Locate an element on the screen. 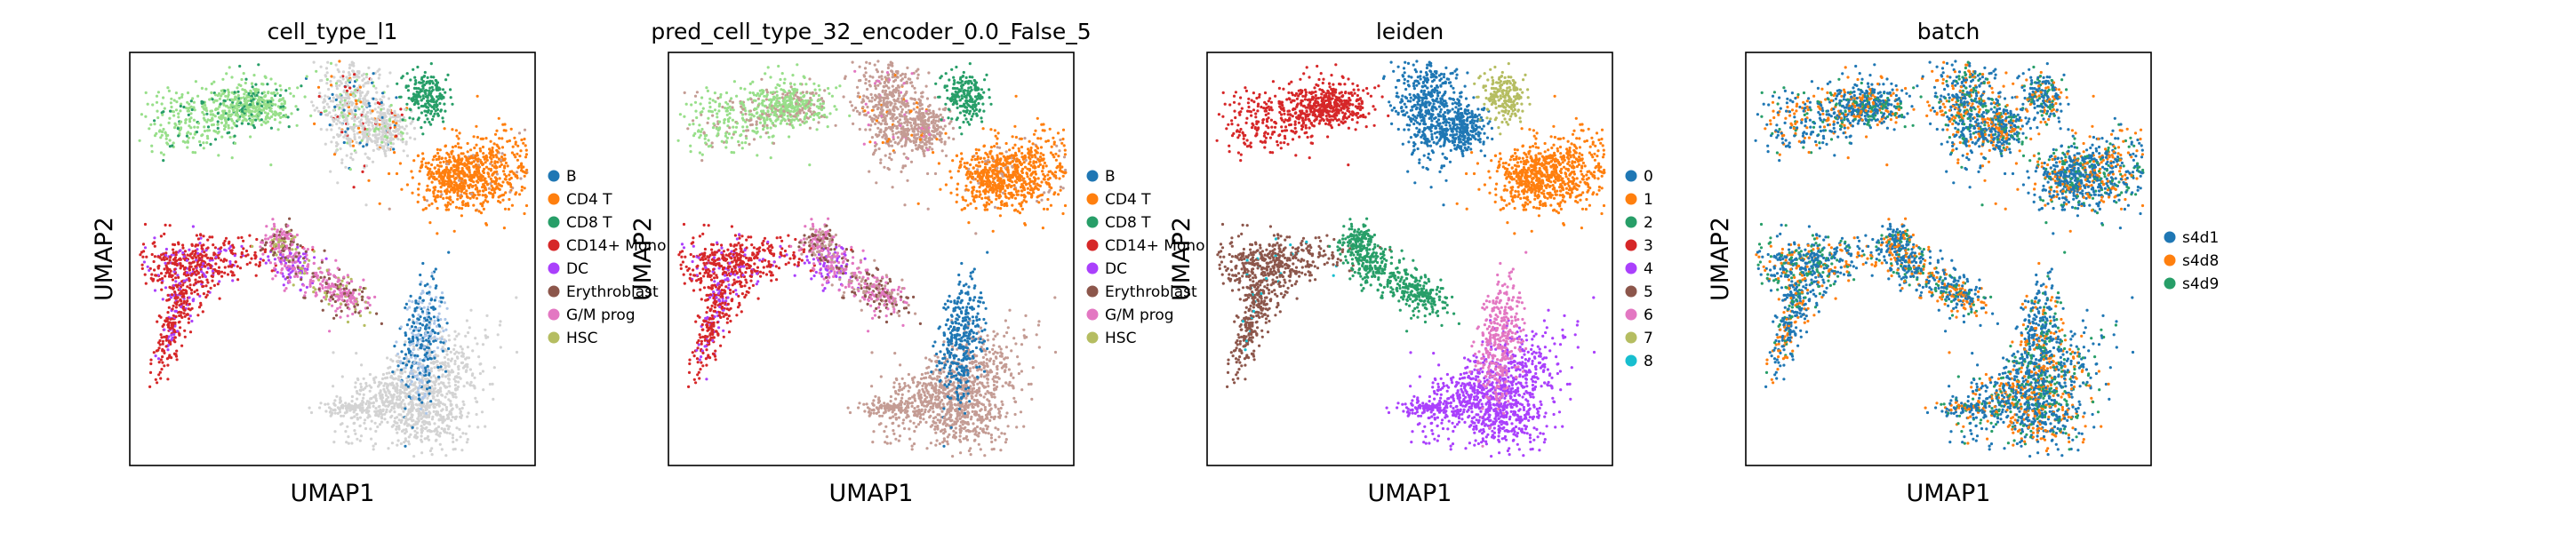  scatter-points is located at coordinates (333, 259).